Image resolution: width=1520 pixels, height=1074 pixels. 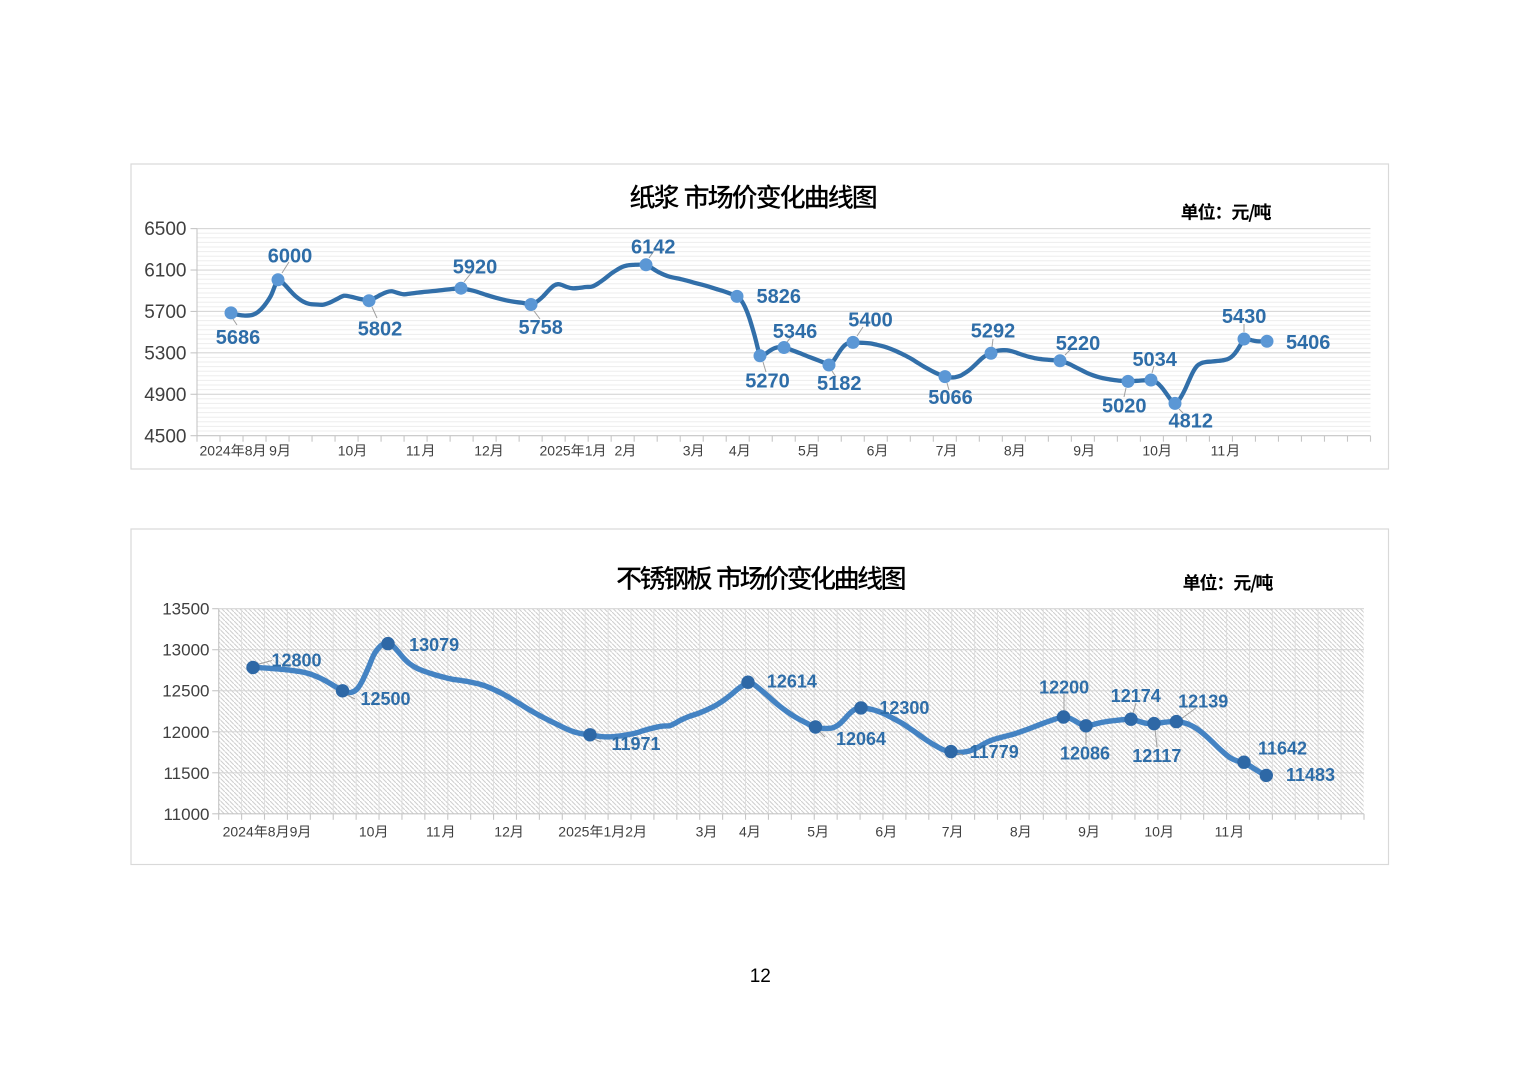 What do you see at coordinates (185, 732) in the screenshot?
I see `svg-text: 12000` at bounding box center [185, 732].